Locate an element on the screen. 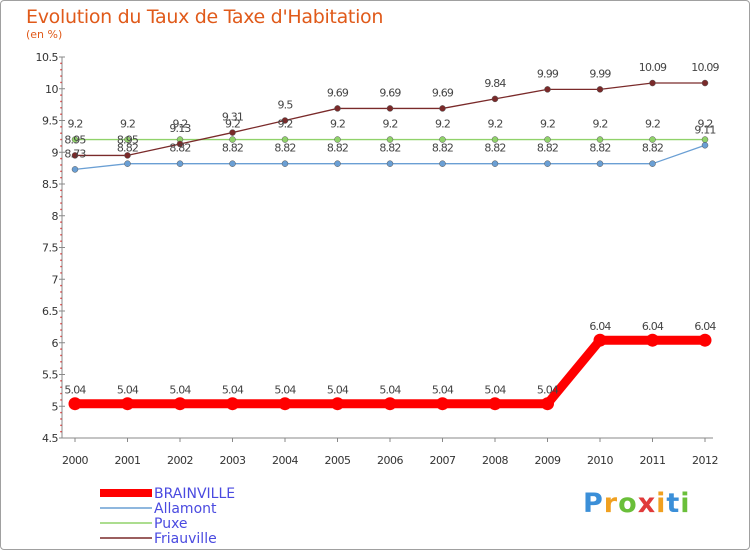 Image resolution: width=750 pixels, height=550 pixels. y-tick-label: 7.5 is located at coordinates (50, 248).